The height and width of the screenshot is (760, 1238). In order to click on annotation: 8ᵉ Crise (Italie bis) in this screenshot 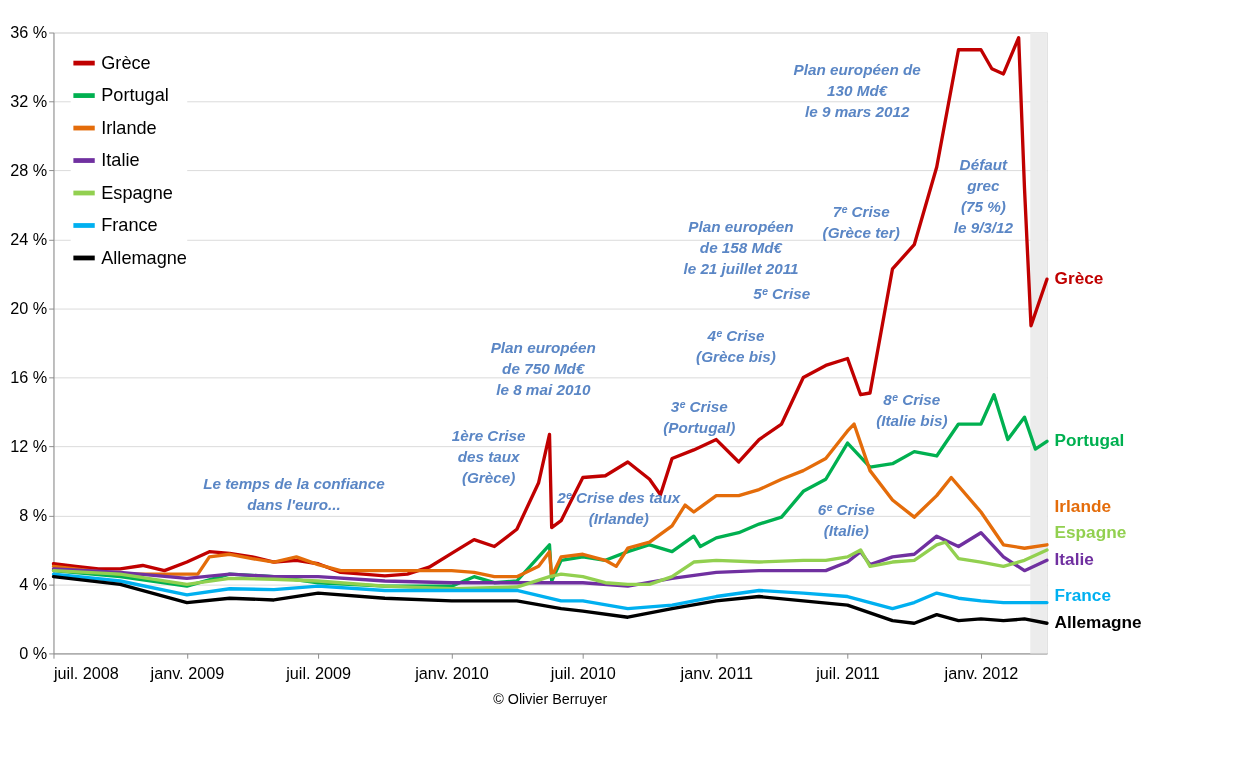, I will do `click(912, 409)`.